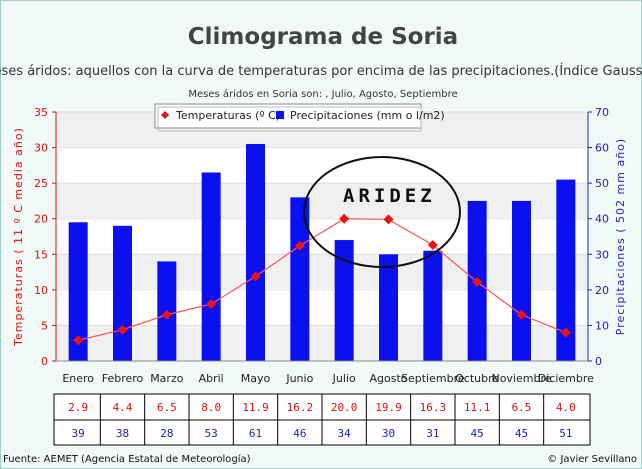 The image size is (642, 469). I want to click on left-tick-label: 25, so click(41, 183).